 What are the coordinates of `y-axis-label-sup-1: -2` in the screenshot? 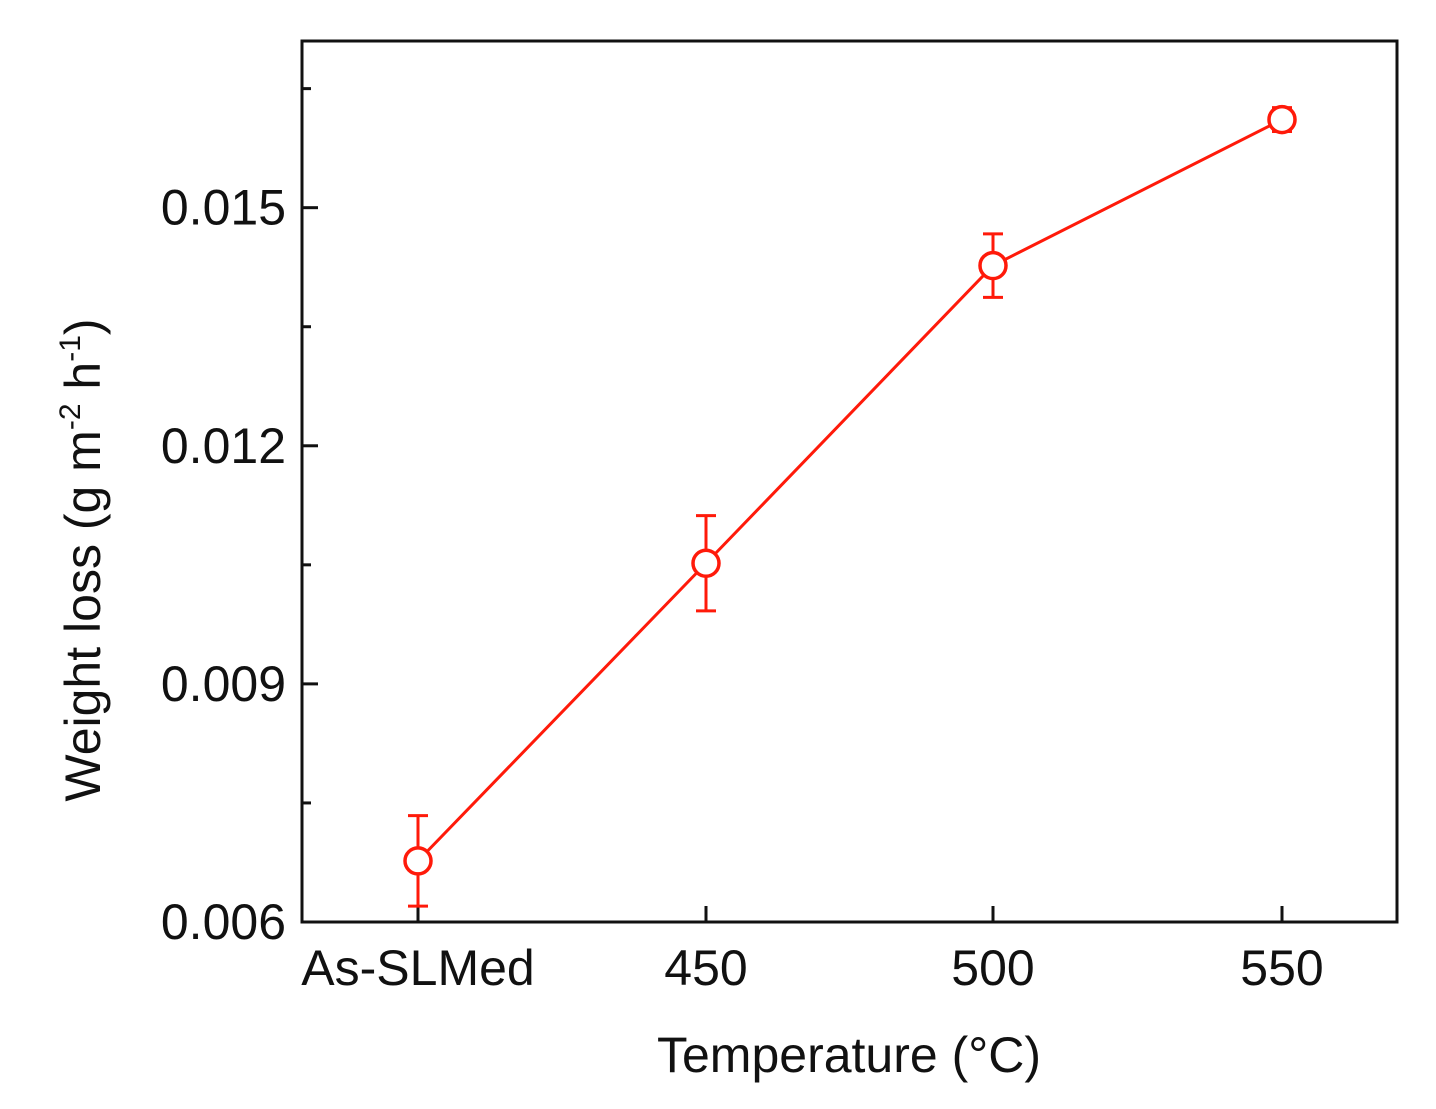 It's located at (70, 416).